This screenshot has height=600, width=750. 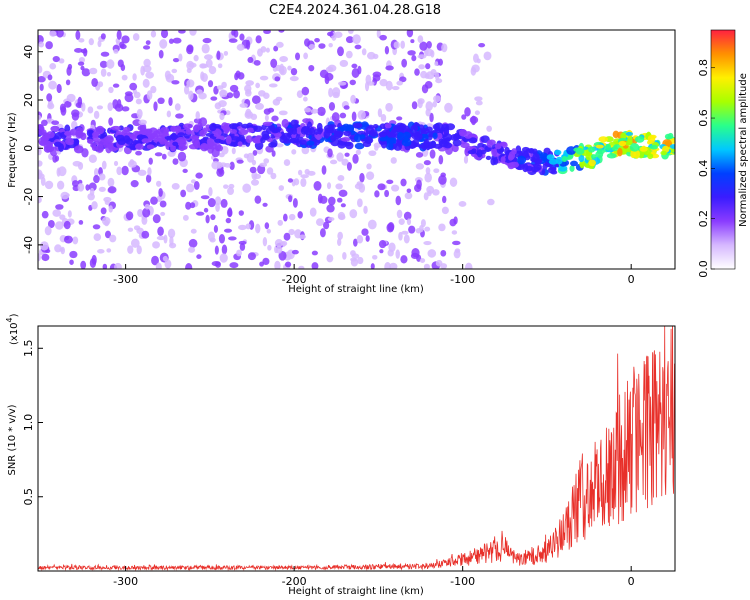 I want to click on spectrogram-y-axis-title: Frequency (Hz), so click(x=12, y=150).